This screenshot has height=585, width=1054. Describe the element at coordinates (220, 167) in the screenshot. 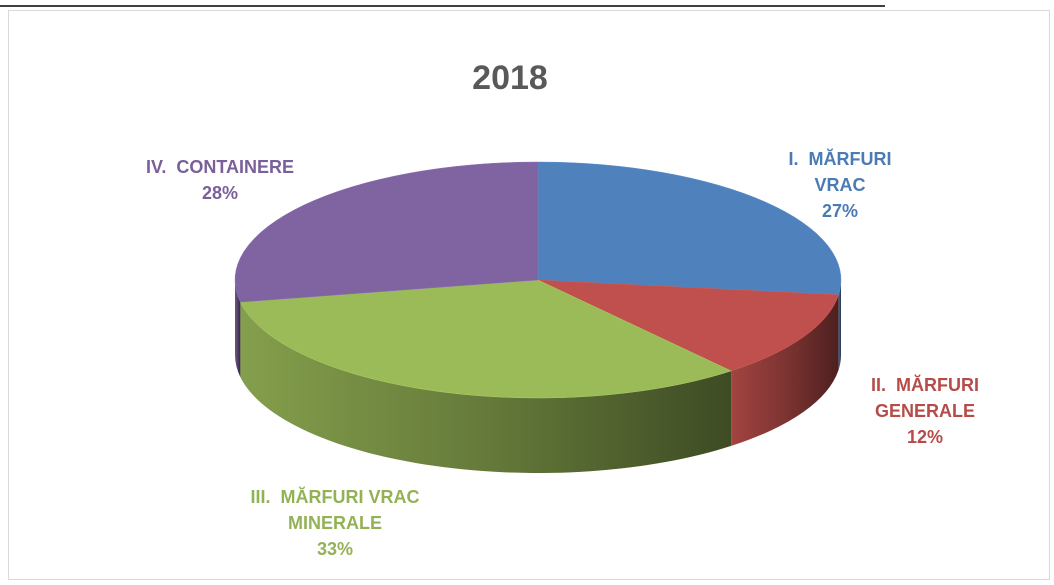

I see `category-label: IV. CONTAINERE` at that location.